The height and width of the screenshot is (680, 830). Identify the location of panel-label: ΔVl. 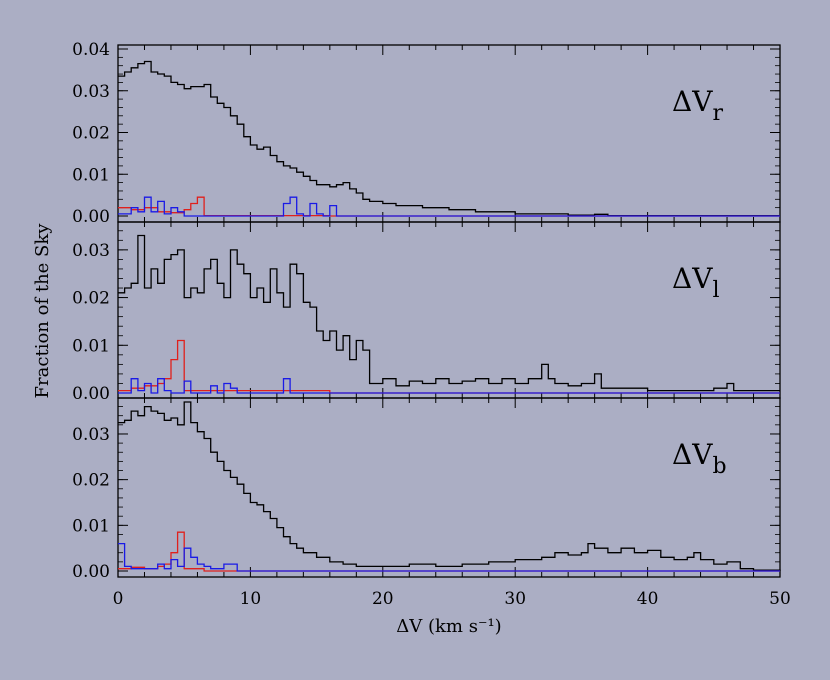
(696, 282).